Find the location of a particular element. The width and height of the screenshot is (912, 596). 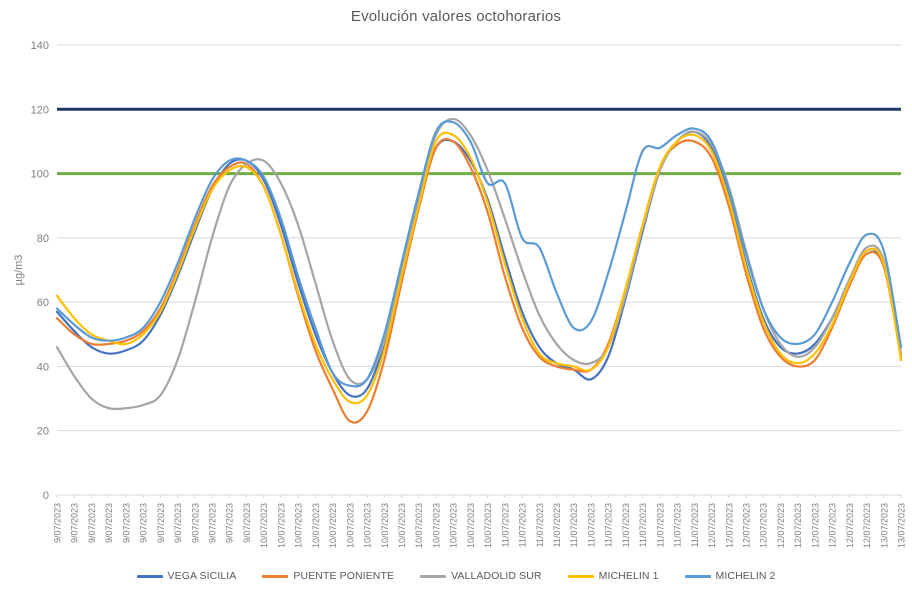

chart-title: Evolución valores octohorarios is located at coordinates (456, 16).